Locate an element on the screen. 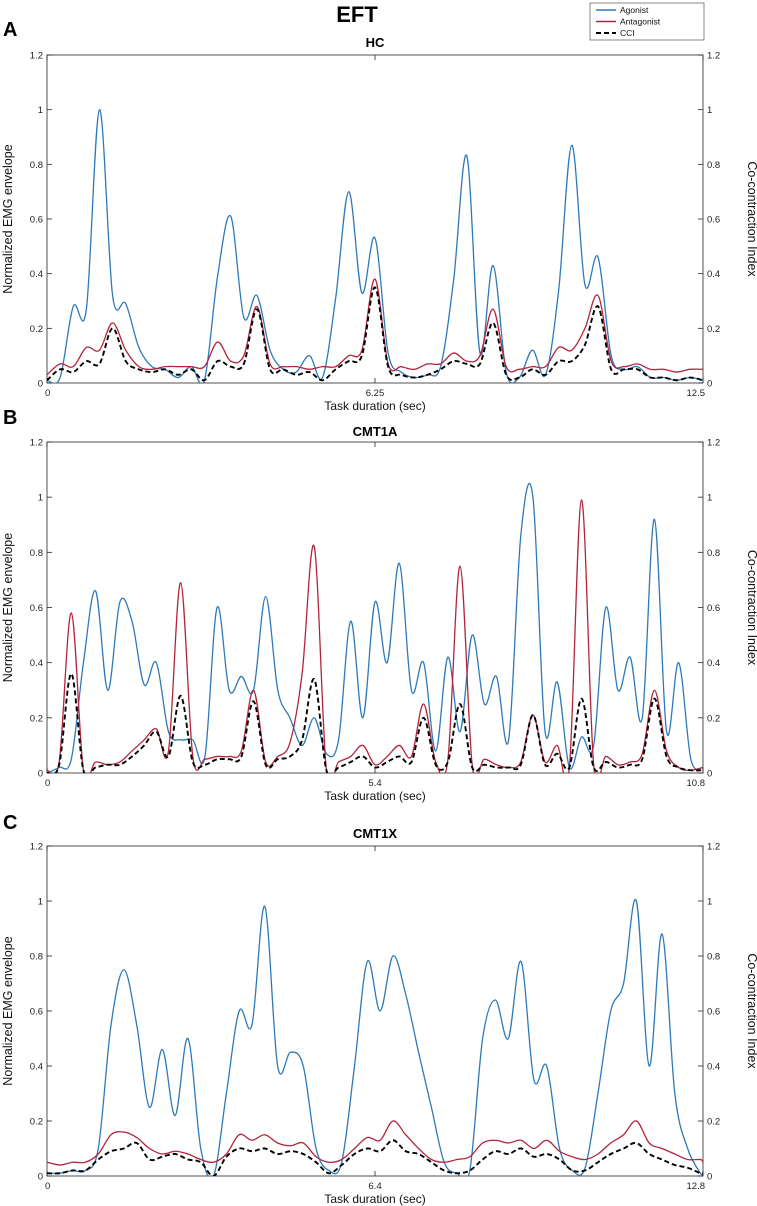  x-tick-label: 12.5 is located at coordinates (696, 393).